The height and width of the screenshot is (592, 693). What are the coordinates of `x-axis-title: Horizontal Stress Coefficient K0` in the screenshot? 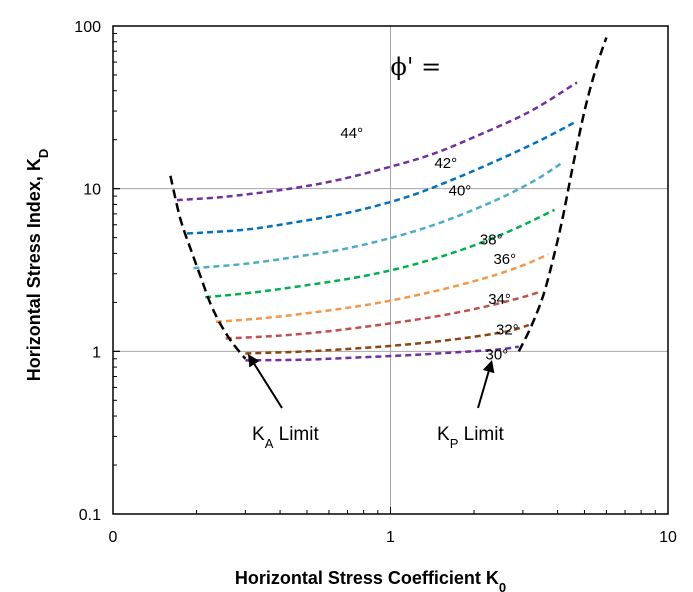 It's located at (370, 580).